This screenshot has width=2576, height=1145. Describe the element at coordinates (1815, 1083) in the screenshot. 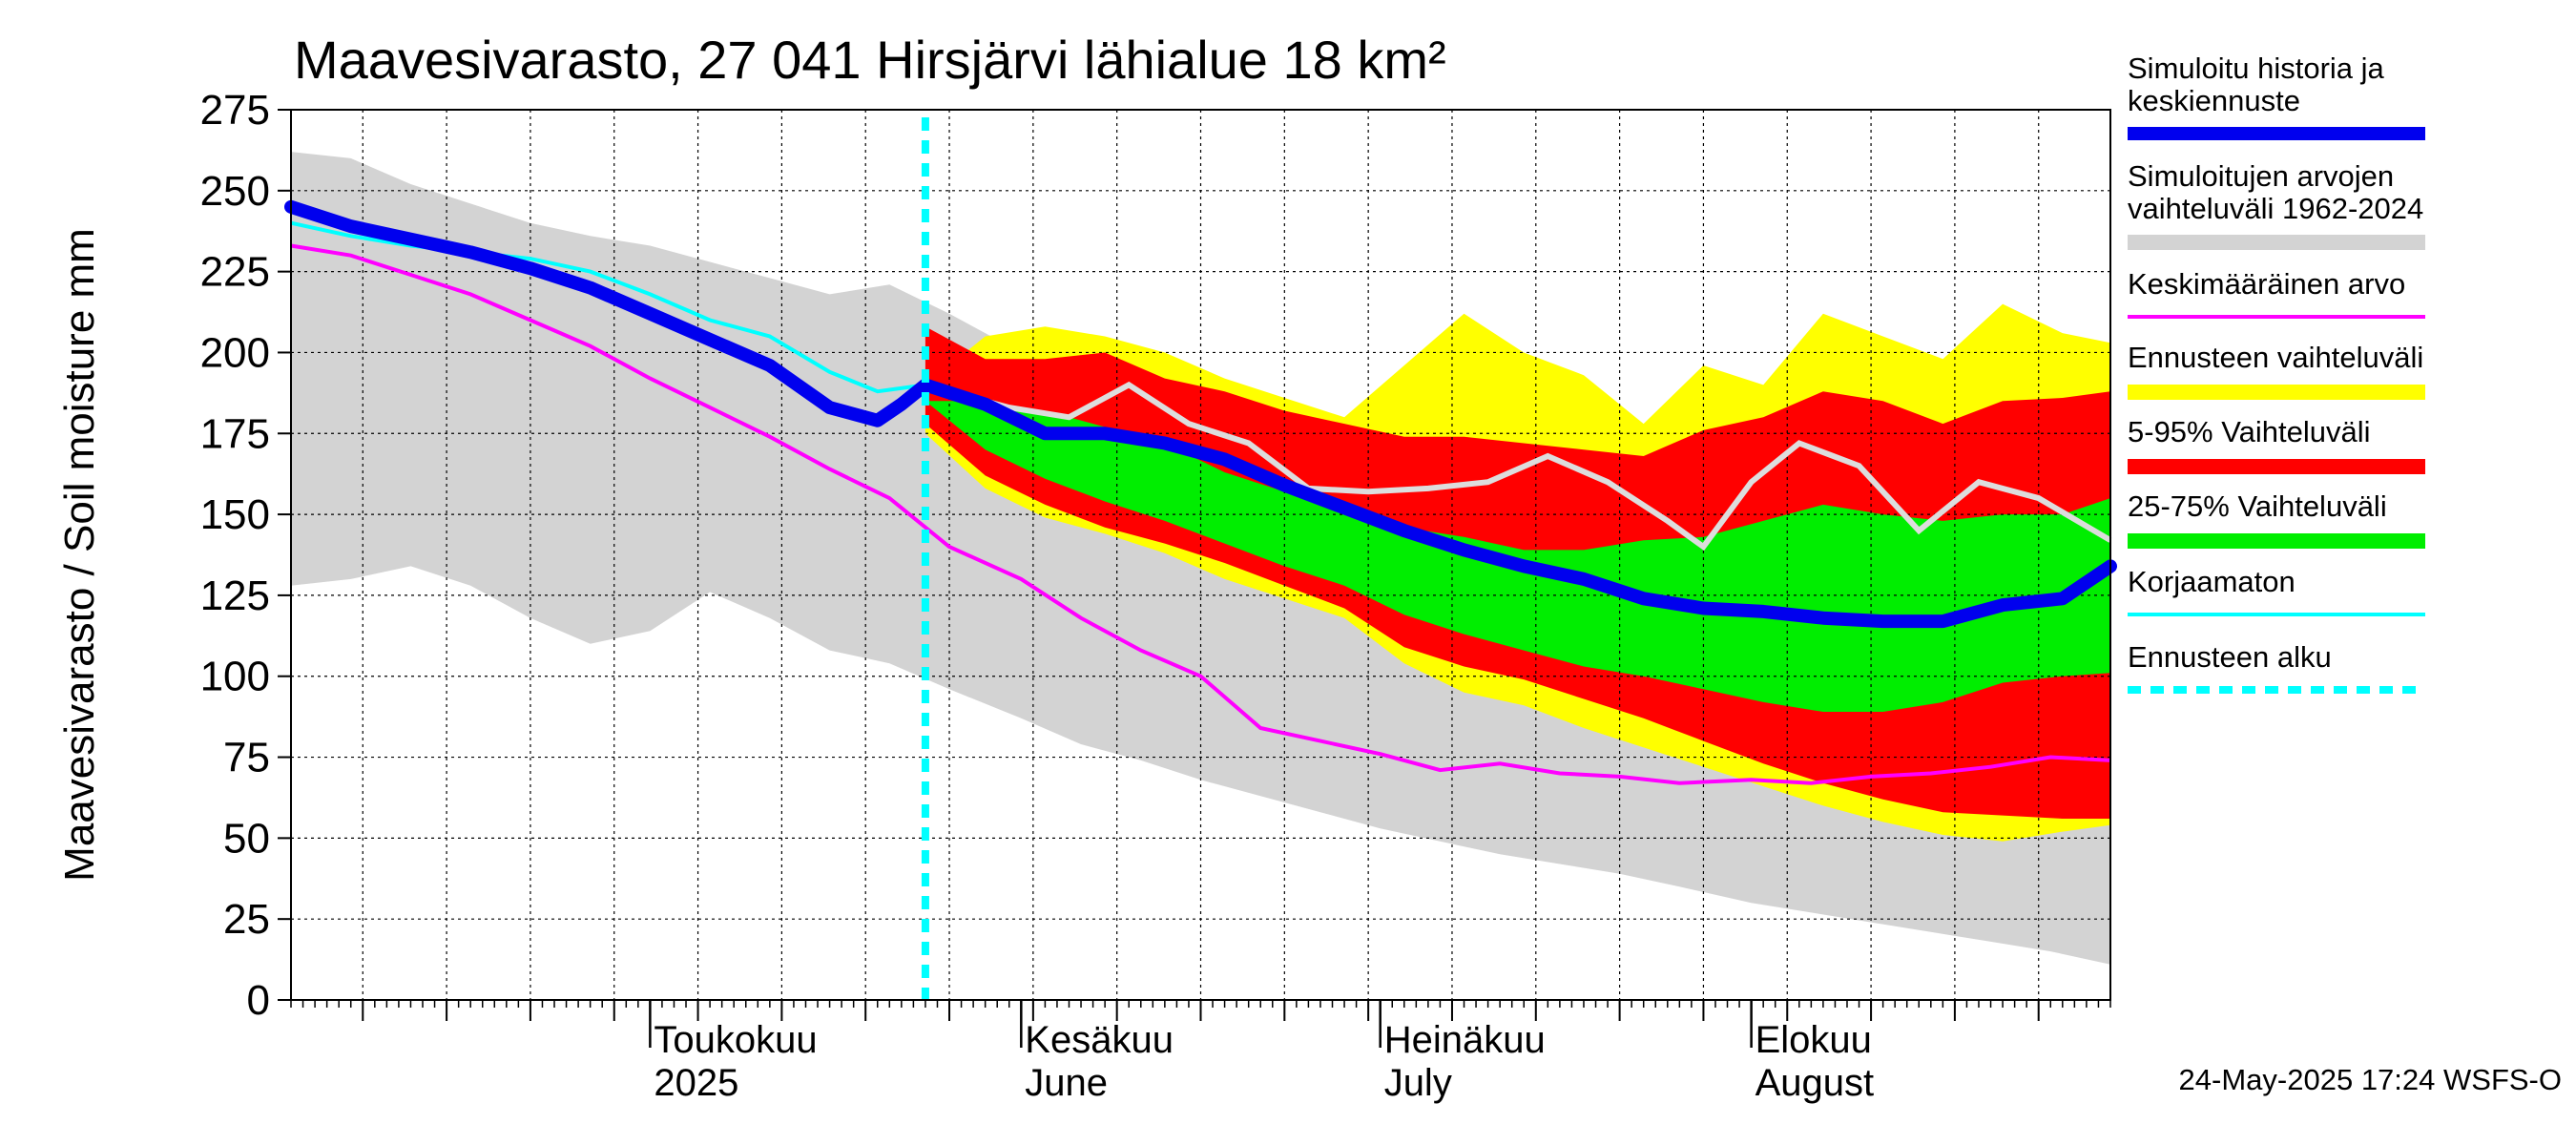

I see `x-month-sublabel: August` at that location.